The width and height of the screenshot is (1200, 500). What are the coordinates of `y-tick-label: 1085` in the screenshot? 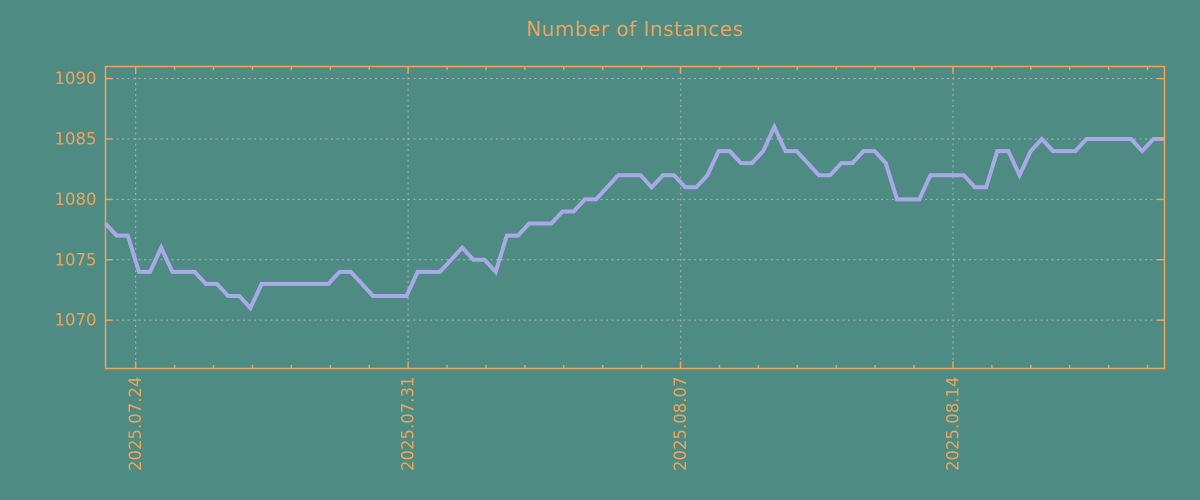 It's located at (76, 138).